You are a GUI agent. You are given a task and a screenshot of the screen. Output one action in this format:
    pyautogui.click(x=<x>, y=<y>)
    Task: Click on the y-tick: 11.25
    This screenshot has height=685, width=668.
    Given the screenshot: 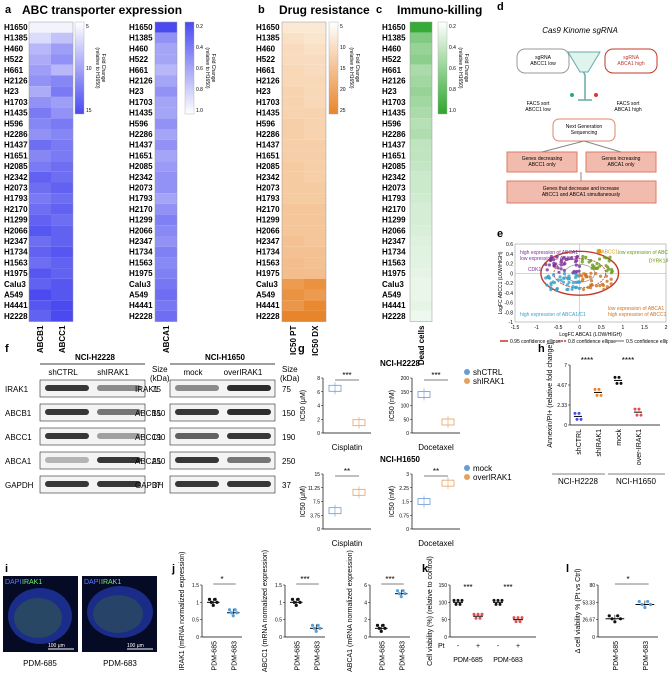 What is the action you would take?
    pyautogui.click(x=314, y=489)
    